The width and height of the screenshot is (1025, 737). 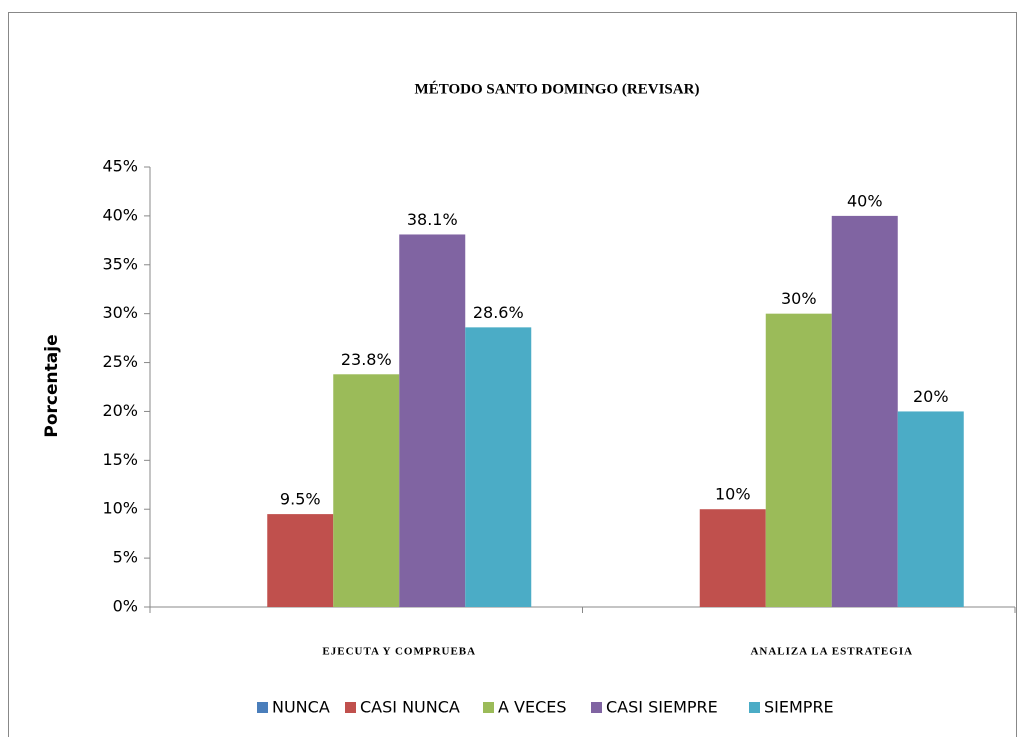 I want to click on data-label: 38.1%, so click(x=432, y=219).